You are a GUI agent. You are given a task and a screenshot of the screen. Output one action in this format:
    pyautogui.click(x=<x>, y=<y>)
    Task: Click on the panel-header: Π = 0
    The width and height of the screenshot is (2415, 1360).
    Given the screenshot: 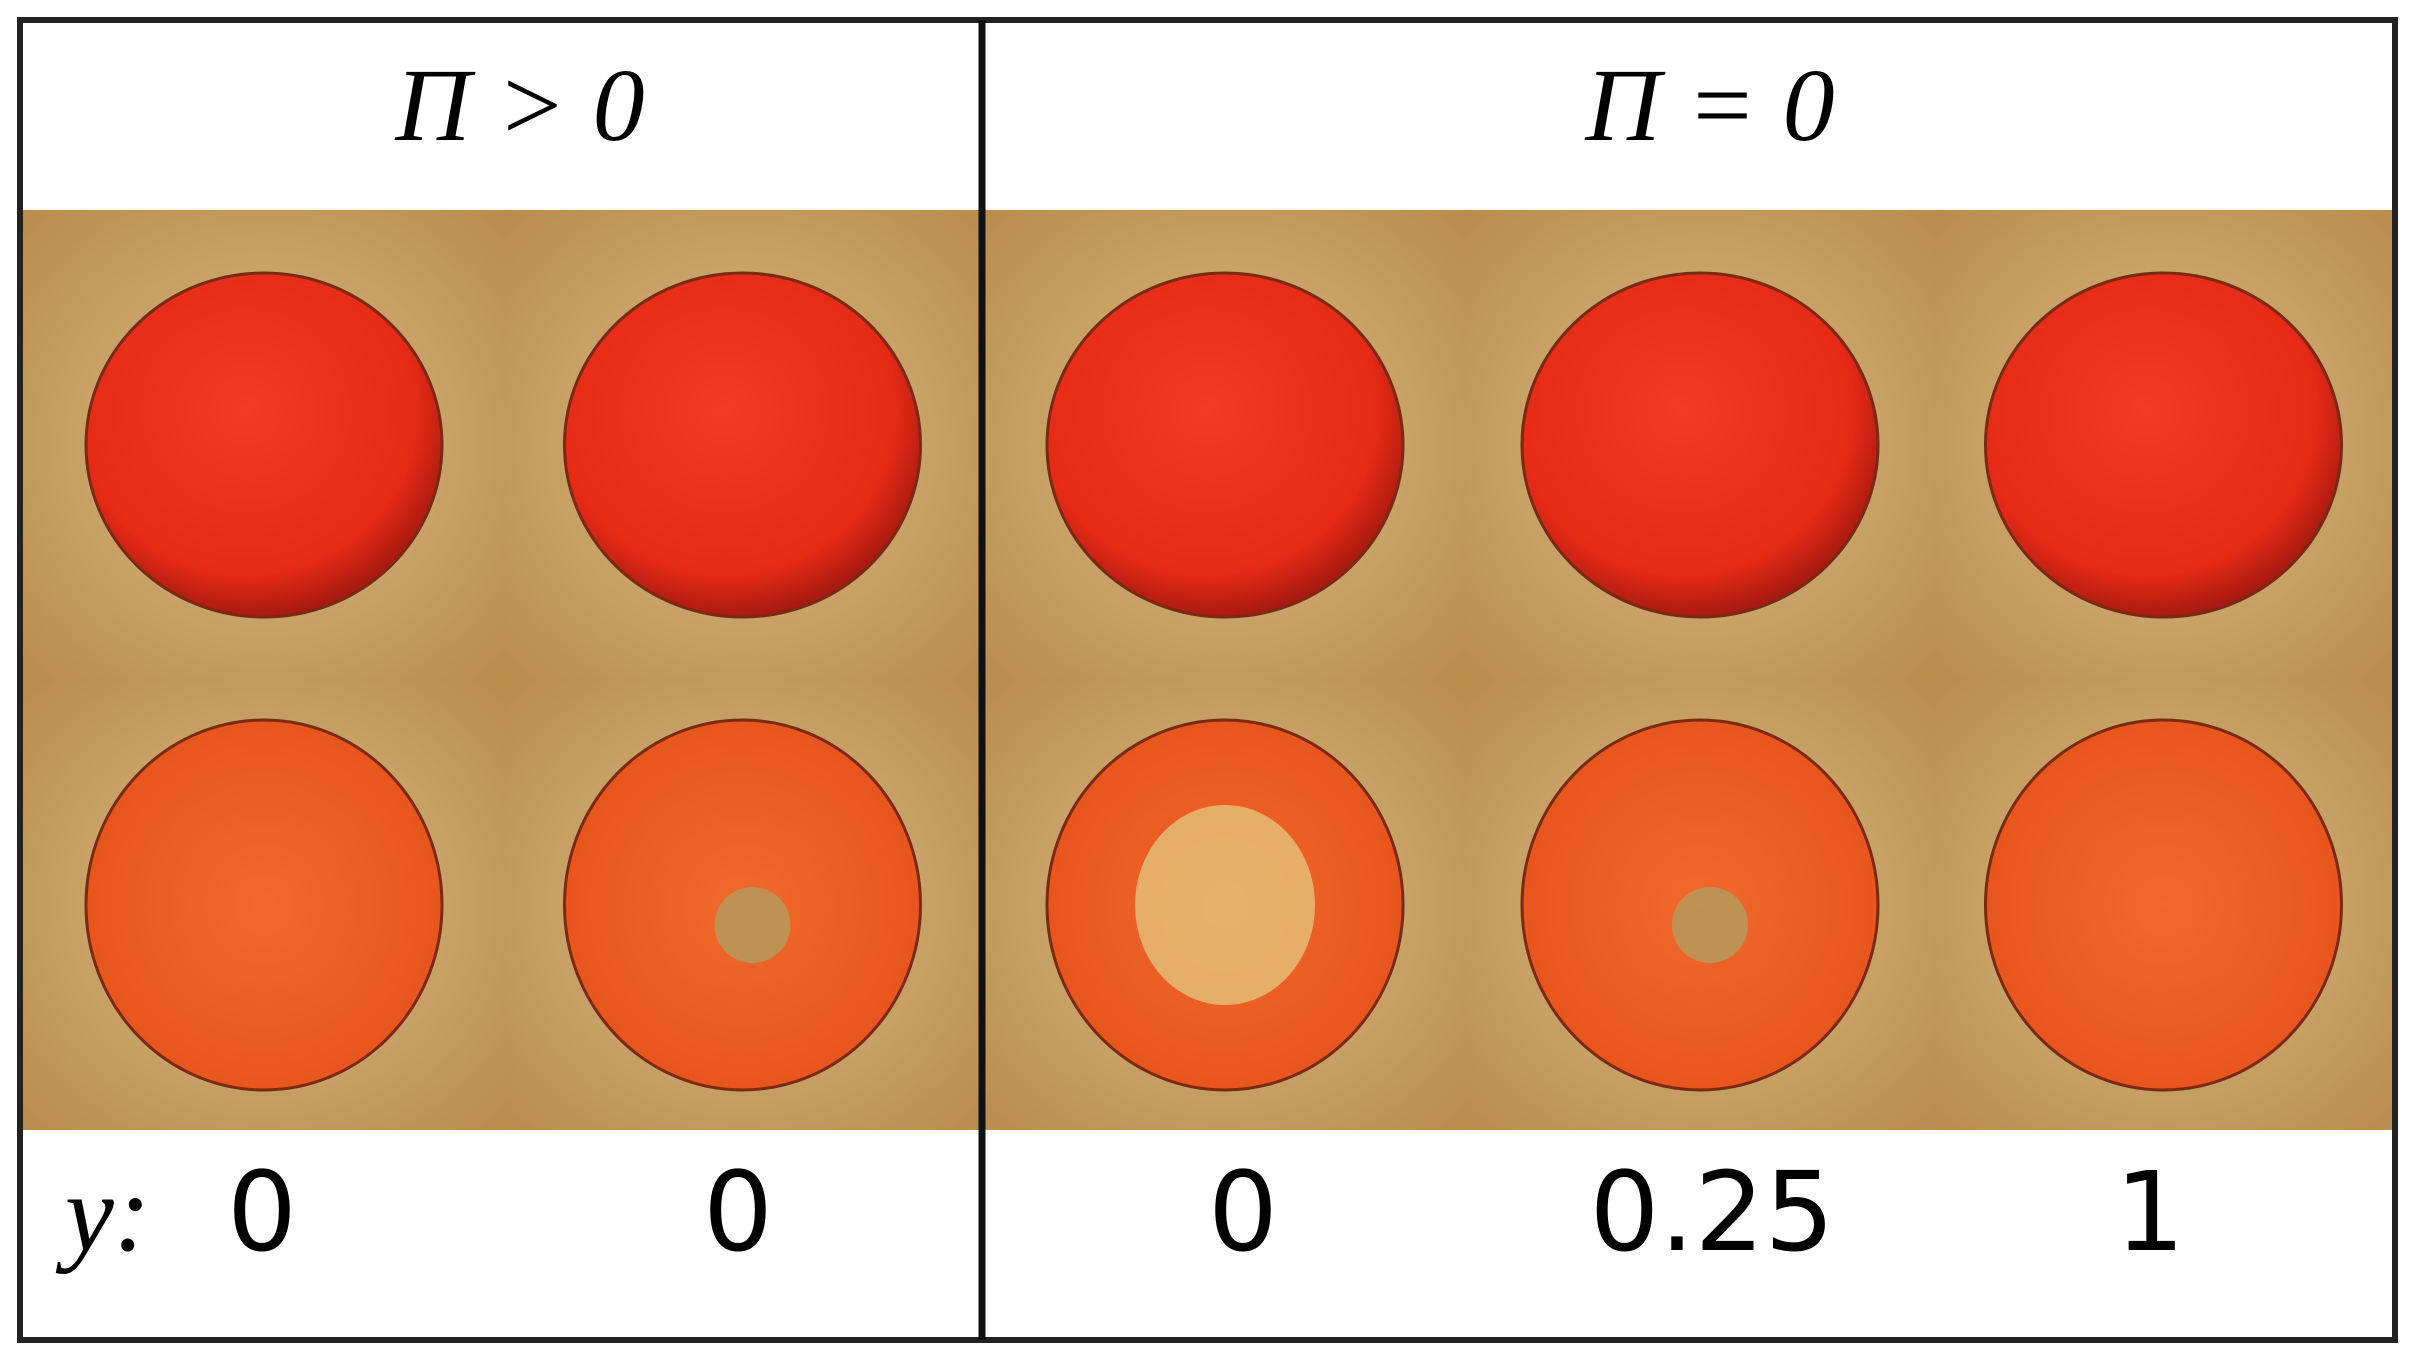 What is the action you would take?
    pyautogui.click(x=1709, y=105)
    